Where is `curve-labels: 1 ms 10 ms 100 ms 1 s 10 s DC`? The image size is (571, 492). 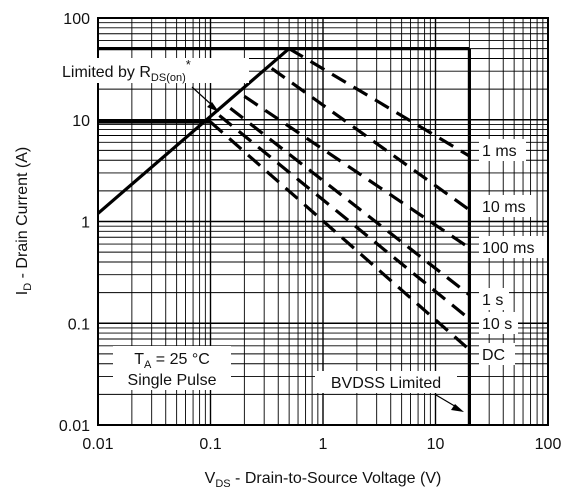 curve-labels: 1 ms 10 ms 100 ms 1 s 10 s DC is located at coordinates (513, 252).